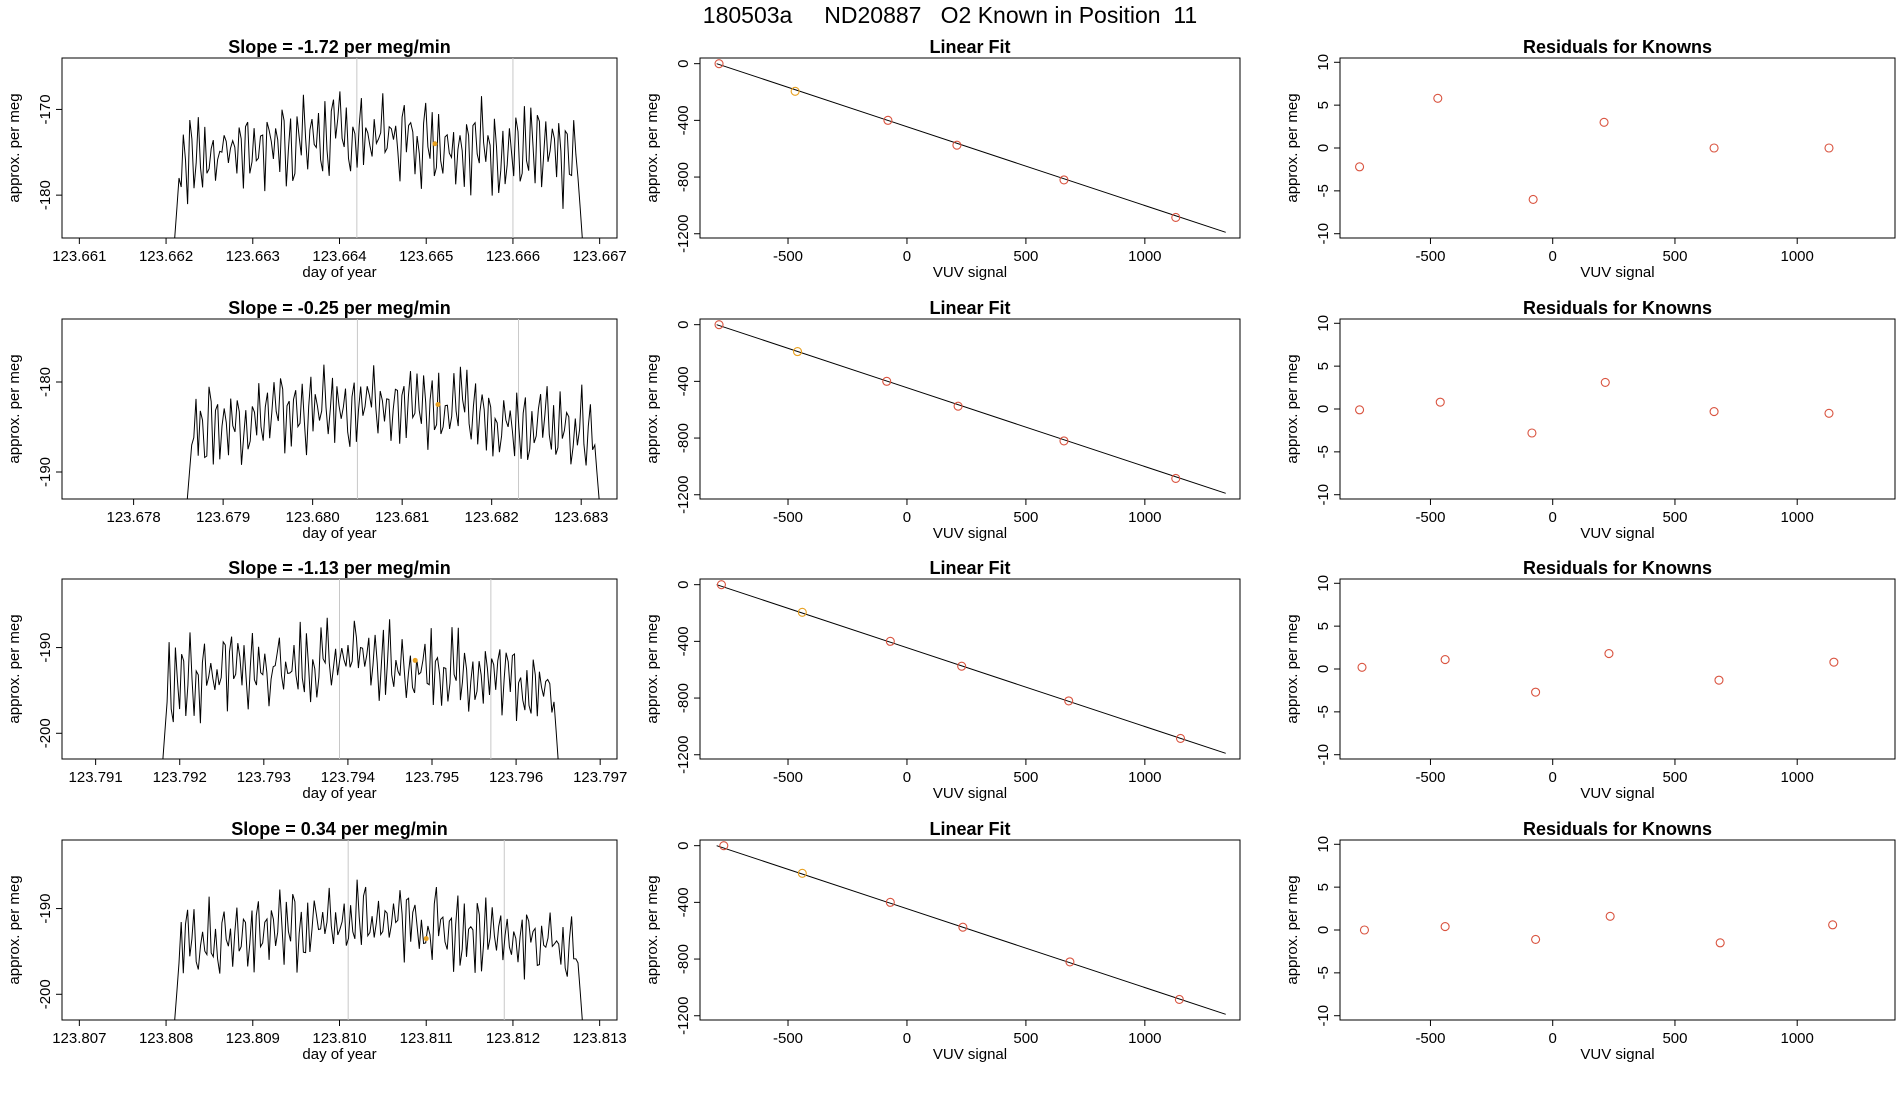 The height and width of the screenshot is (1100, 1900). I want to click on y-tick-label: 10, so click(1323, 323).